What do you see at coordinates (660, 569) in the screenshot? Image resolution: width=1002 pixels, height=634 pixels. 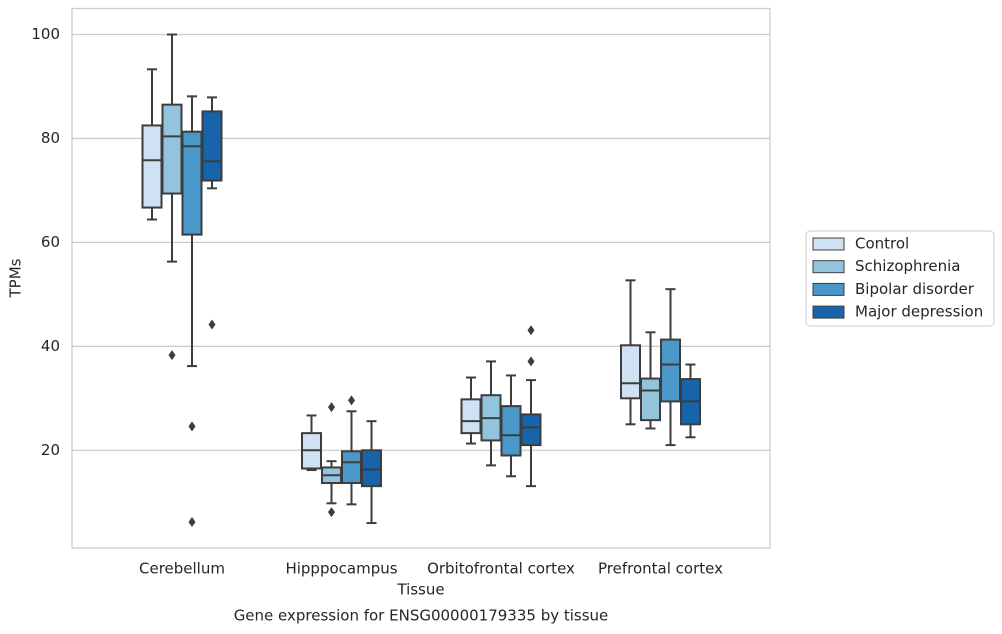 I see `x-tick-label: Prefrontal cortex` at bounding box center [660, 569].